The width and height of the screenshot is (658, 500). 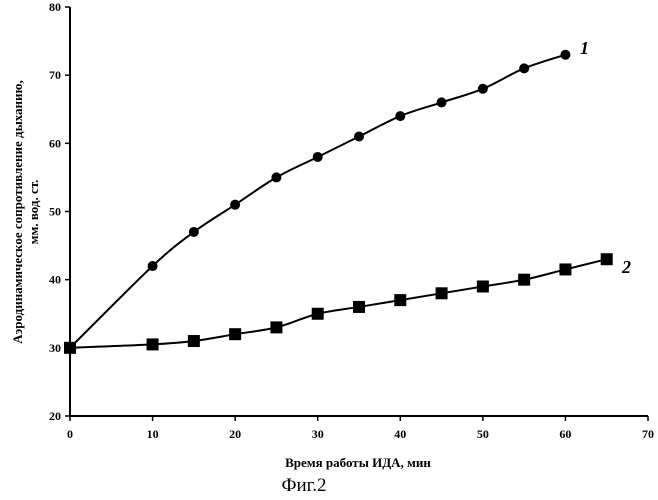 I want to click on y-tick-label: 20, so click(x=55, y=416).